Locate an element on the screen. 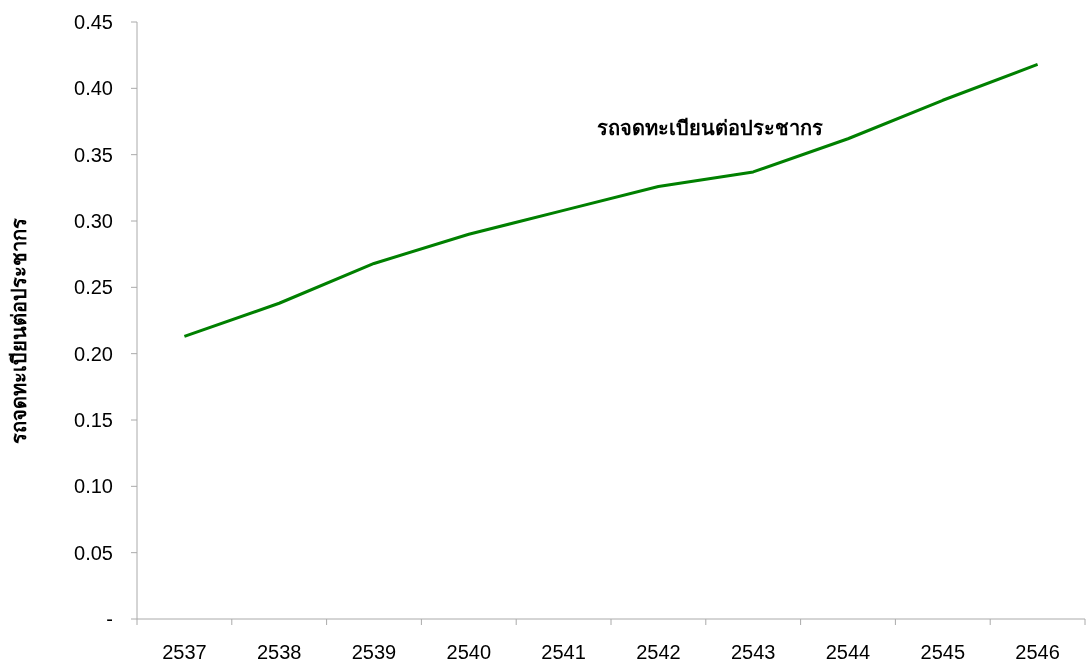 This screenshot has width=1087, height=662. x-tick-label: 2537 is located at coordinates (184, 651).